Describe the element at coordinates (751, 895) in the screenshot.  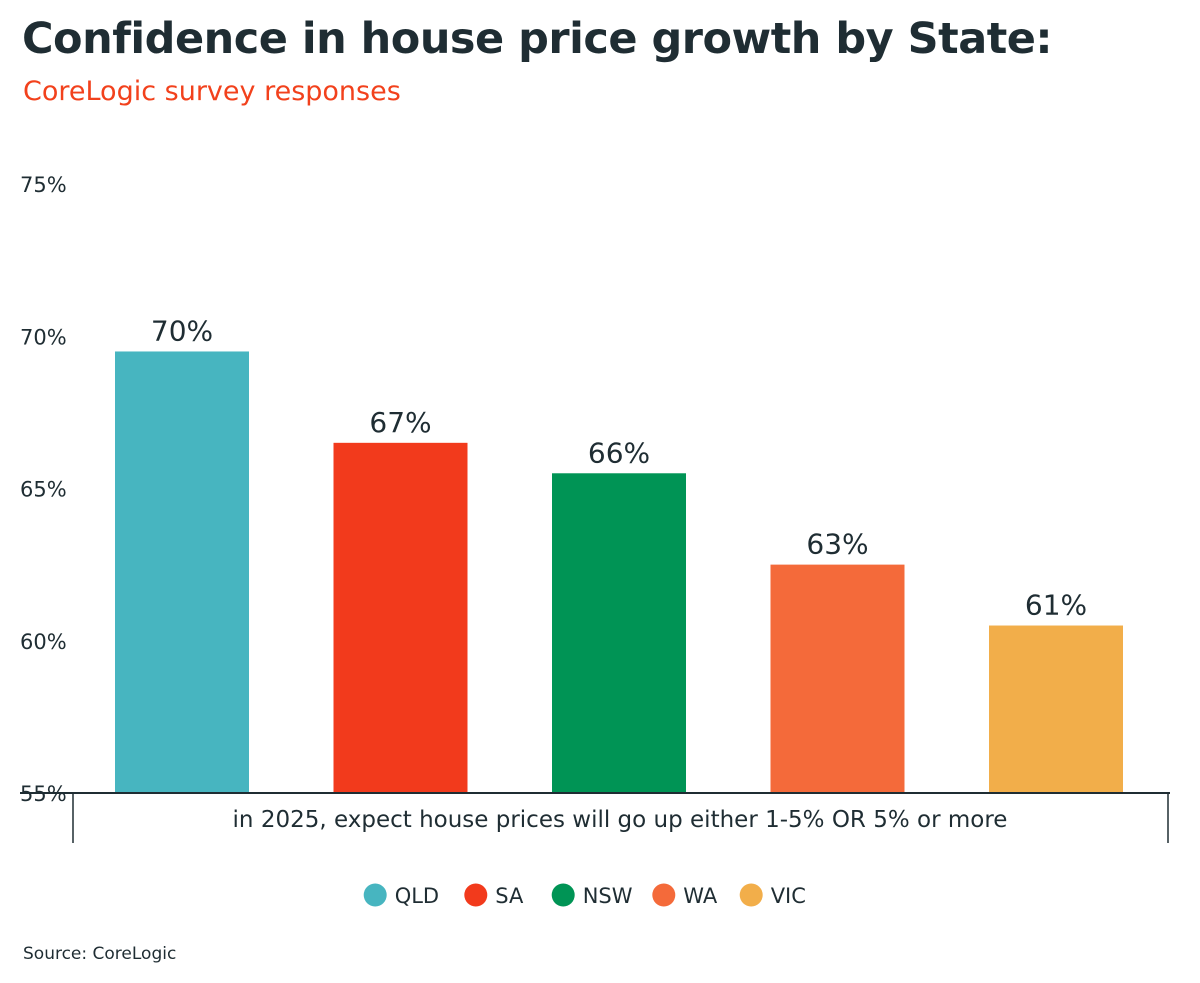
I see `legend-swatch-vic` at that location.